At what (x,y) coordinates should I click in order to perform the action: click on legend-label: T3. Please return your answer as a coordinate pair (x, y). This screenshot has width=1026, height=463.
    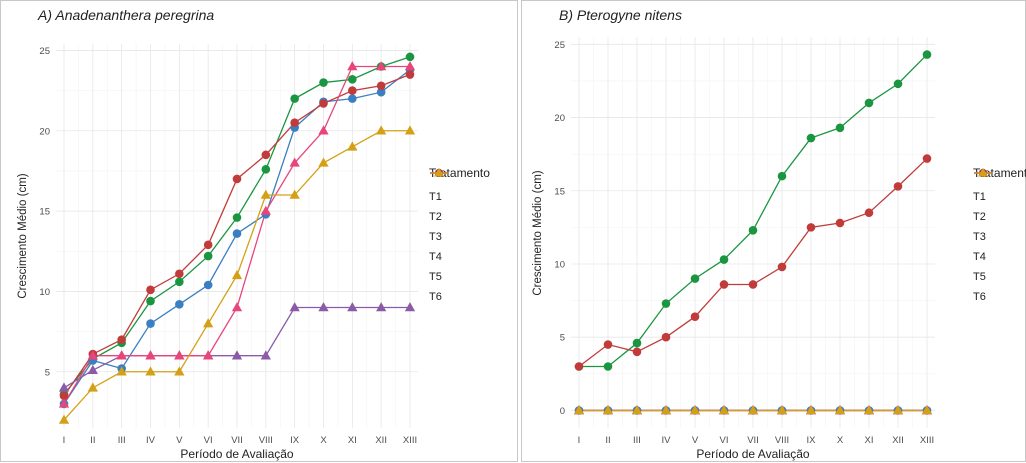
    Looking at the image, I should click on (979, 237).